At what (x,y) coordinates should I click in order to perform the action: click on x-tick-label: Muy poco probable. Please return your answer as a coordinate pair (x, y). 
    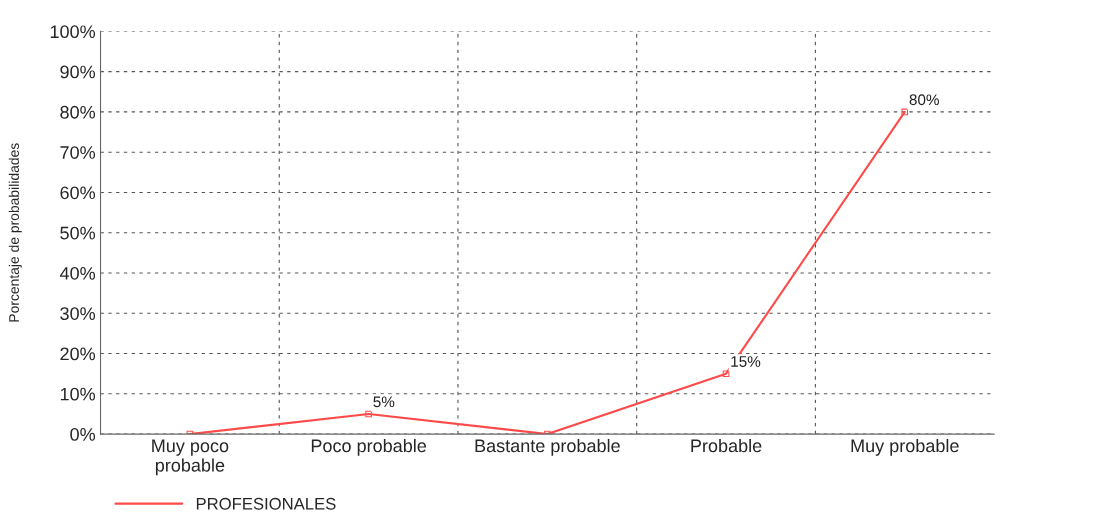
    Looking at the image, I should click on (190, 457).